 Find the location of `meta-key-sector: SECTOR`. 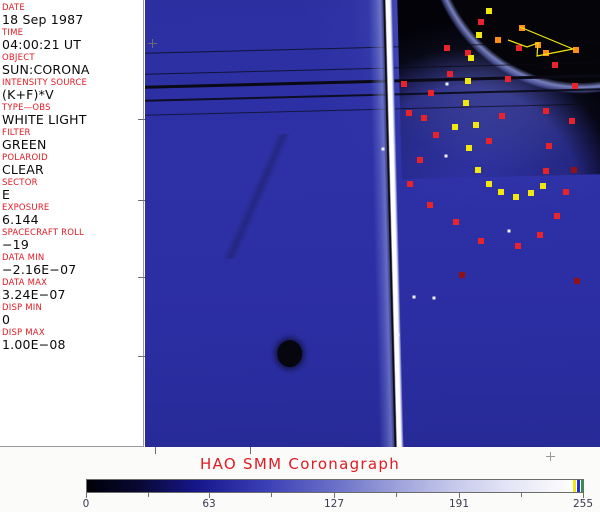

meta-key-sector: SECTOR is located at coordinates (20, 183).